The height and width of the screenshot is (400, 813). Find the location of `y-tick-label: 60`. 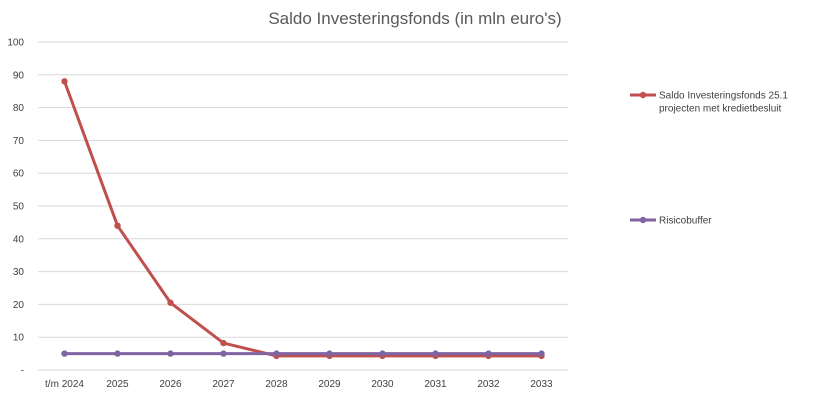

y-tick-label: 60 is located at coordinates (19, 174).